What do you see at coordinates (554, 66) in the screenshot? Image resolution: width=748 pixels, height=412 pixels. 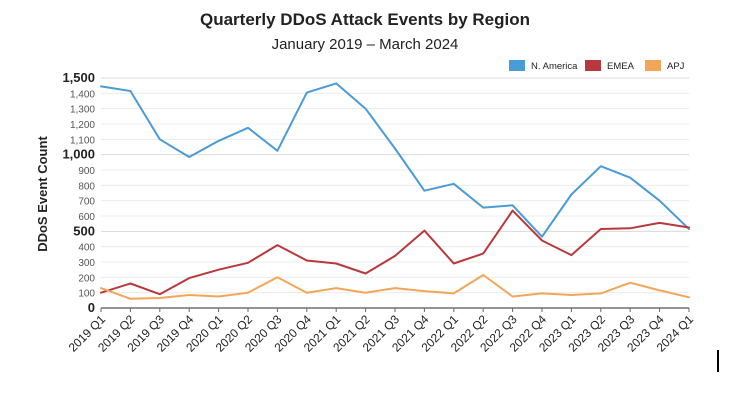 I see `legend-label: N. America` at bounding box center [554, 66].